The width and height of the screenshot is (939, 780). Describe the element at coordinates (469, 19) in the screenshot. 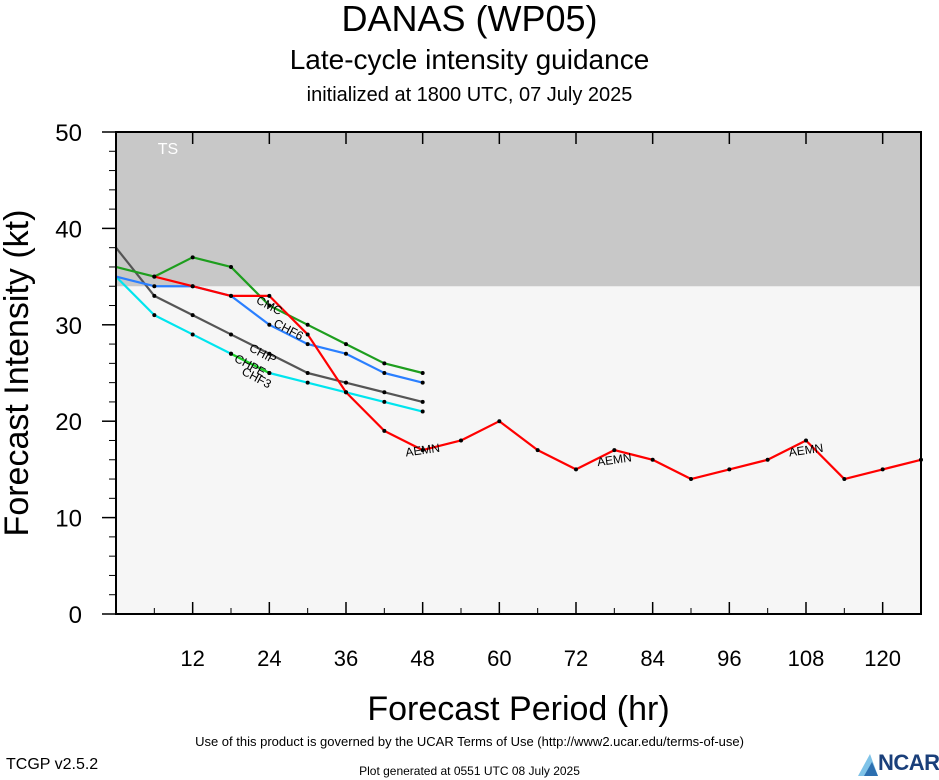

I see `chart-title: DANAS (WP05)` at that location.